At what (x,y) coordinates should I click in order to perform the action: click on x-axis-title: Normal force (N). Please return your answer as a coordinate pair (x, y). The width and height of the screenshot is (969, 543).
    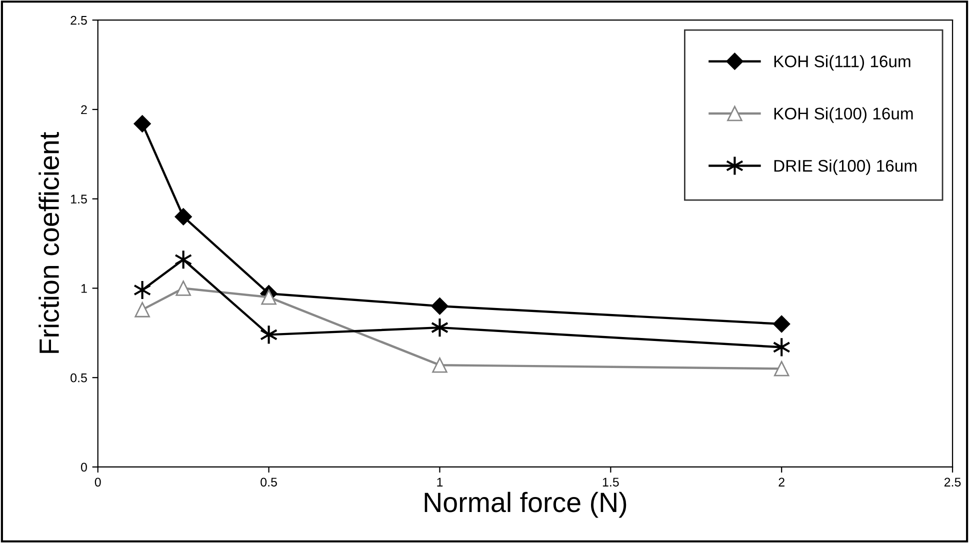
    Looking at the image, I should click on (525, 505).